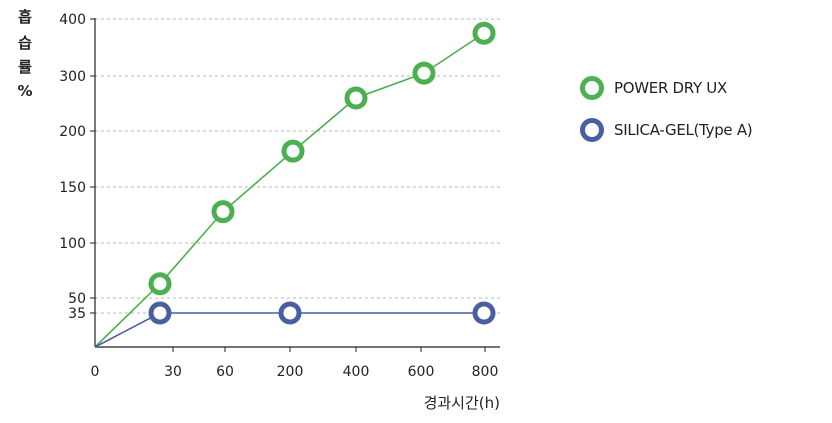 This screenshot has height=423, width=832. What do you see at coordinates (77, 314) in the screenshot?
I see `y-tick-label-35: 35` at bounding box center [77, 314].